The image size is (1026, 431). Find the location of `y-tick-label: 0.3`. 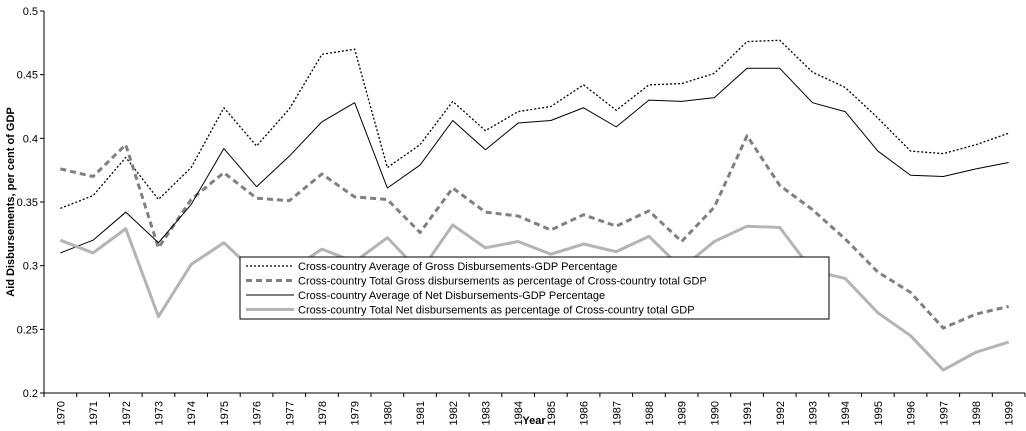

y-tick-label: 0.3 is located at coordinates (30, 267).